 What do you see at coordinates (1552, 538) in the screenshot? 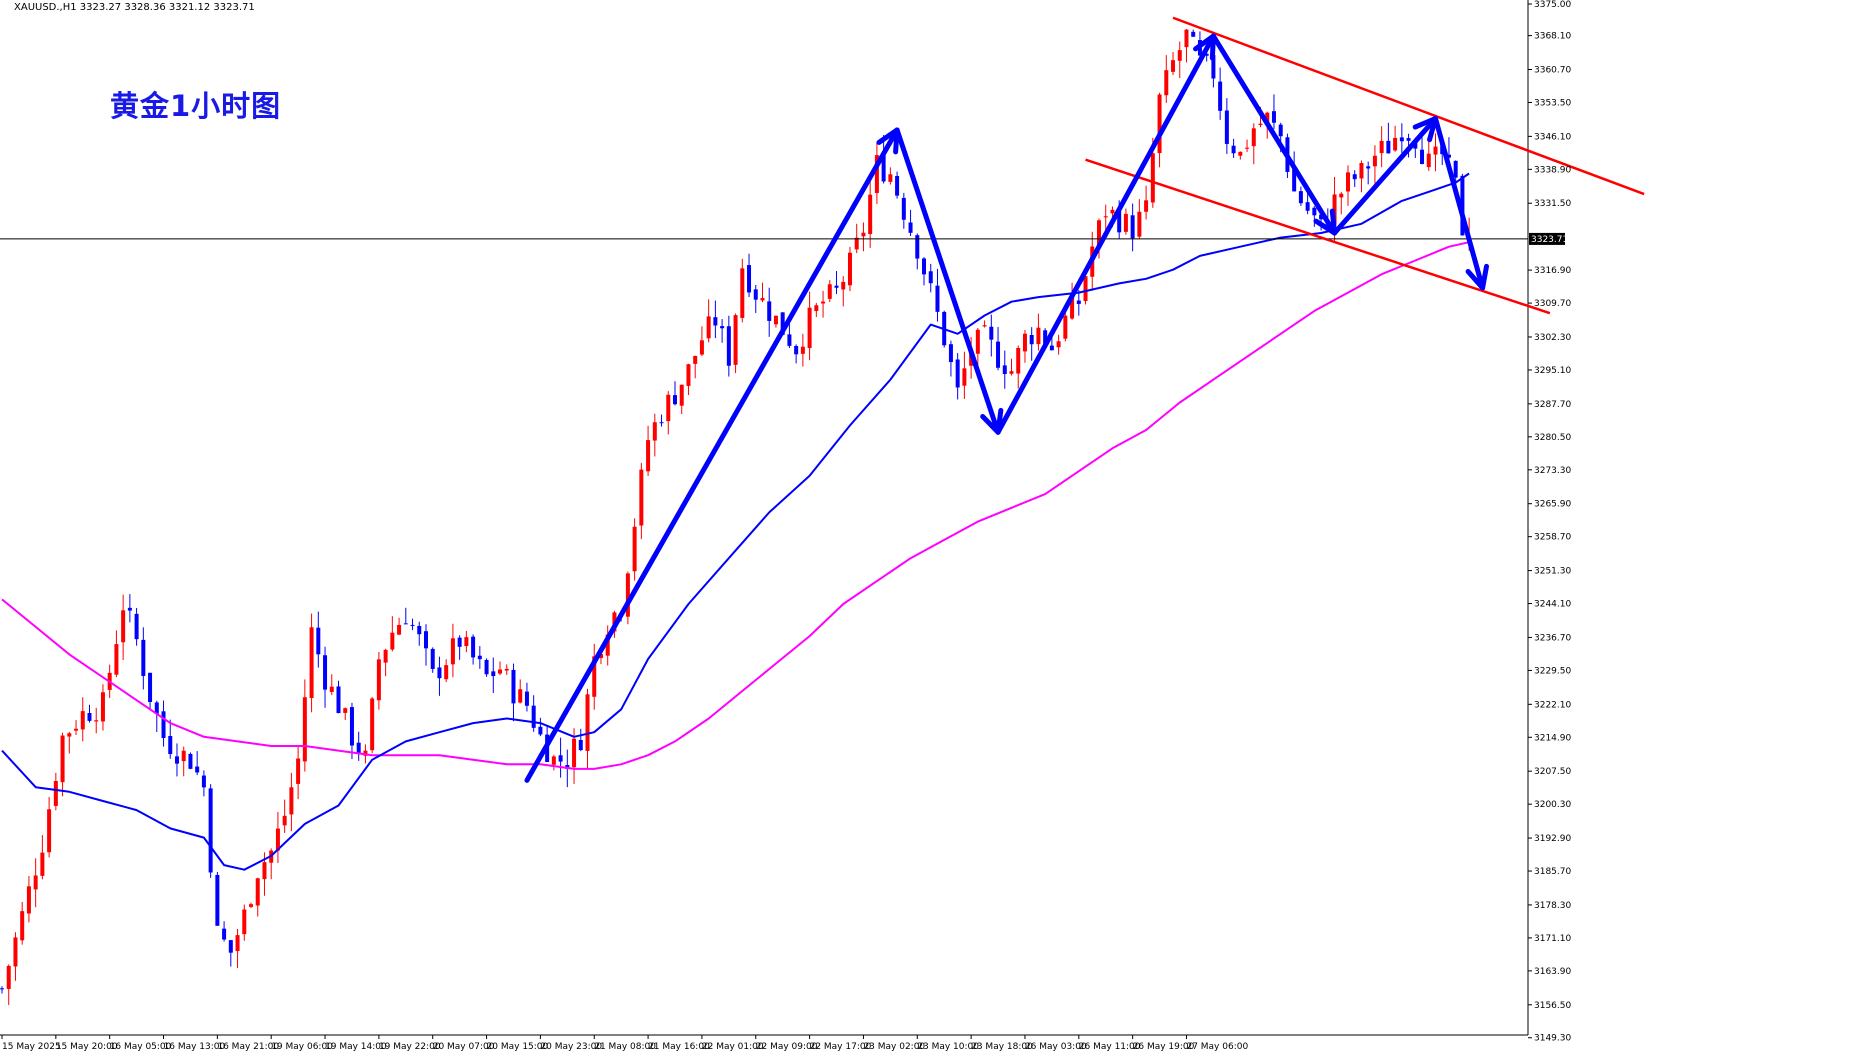
I see `y-tick-label: 3258.70` at bounding box center [1552, 538].